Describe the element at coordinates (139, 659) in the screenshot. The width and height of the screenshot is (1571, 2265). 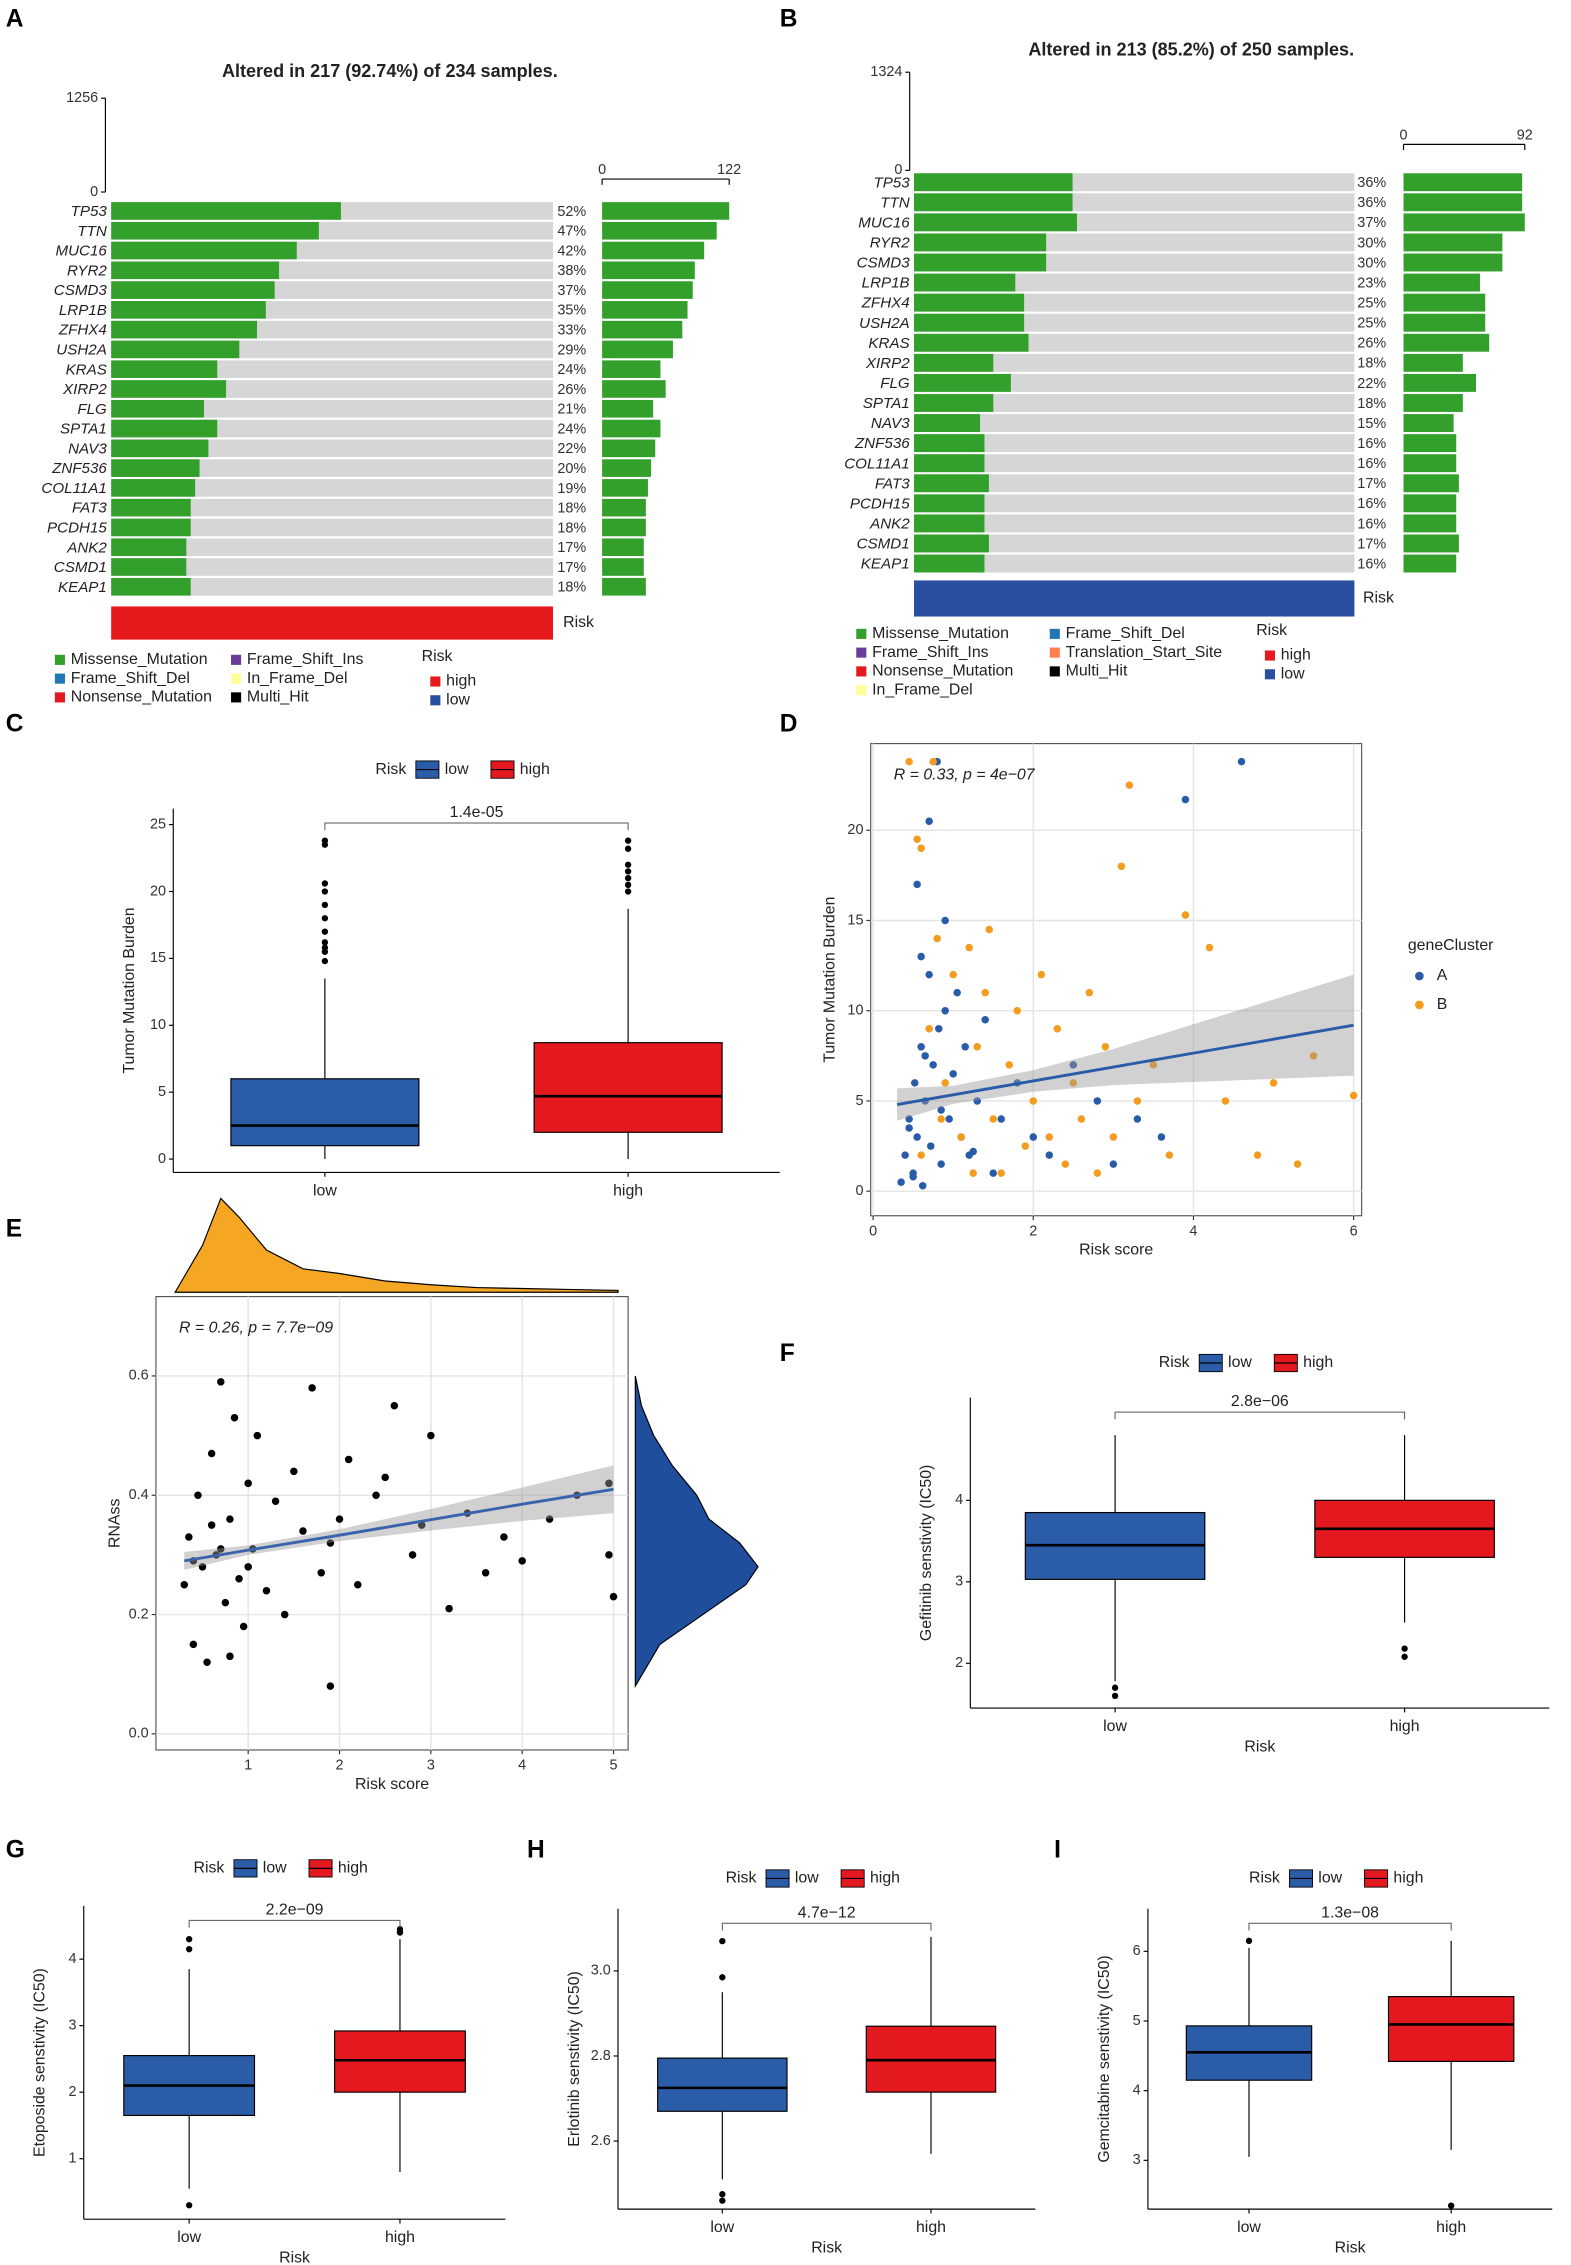
I see `legend-label: Missense_Mutation` at that location.